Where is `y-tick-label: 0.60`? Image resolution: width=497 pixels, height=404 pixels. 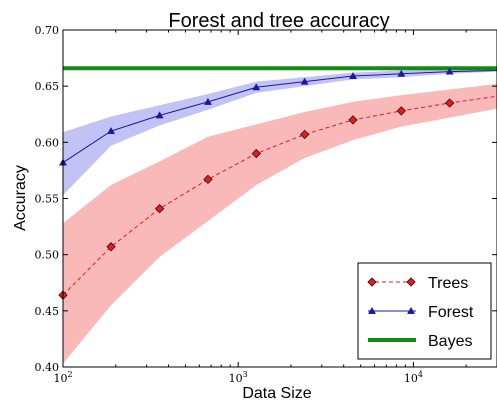 y-tick-label: 0.60 is located at coordinates (47, 142).